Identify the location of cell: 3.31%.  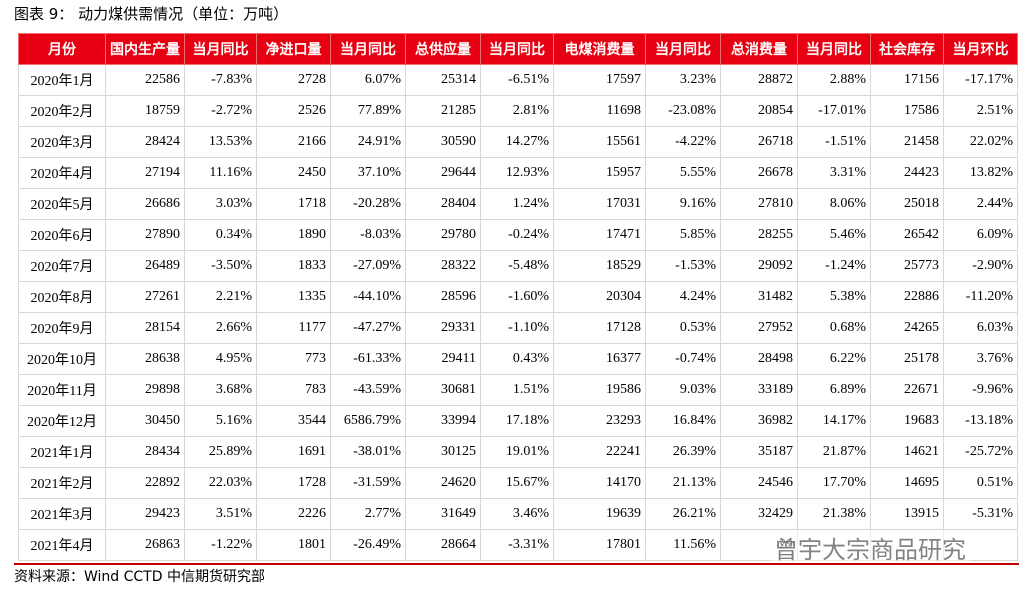
(834, 173).